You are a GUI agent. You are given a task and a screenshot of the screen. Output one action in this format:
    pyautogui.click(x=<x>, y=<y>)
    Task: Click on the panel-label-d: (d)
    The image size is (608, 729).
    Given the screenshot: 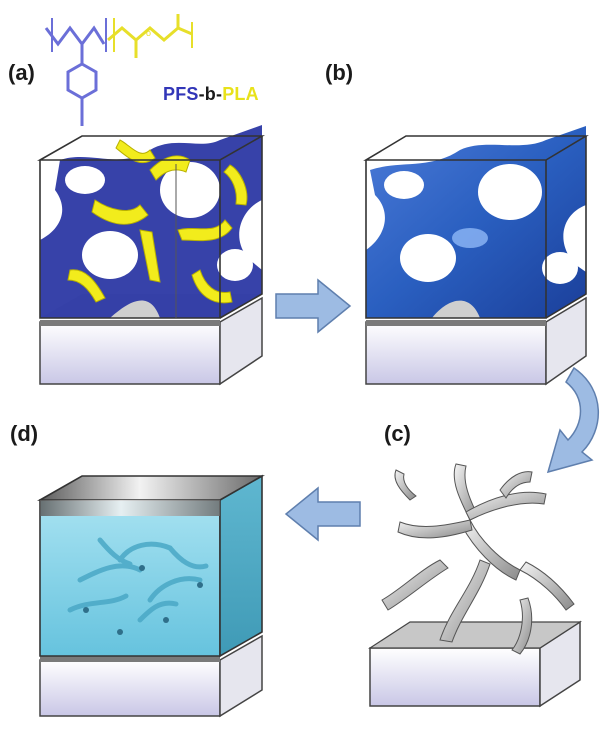 What is the action you would take?
    pyautogui.click(x=24, y=433)
    